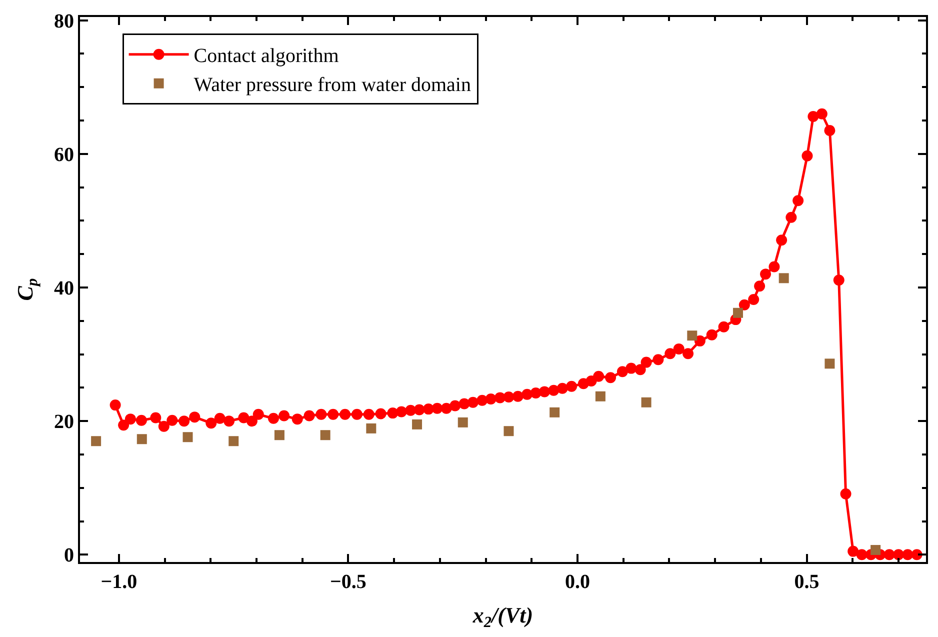  I want to click on x-tick-label: −0.5, so click(348, 582).